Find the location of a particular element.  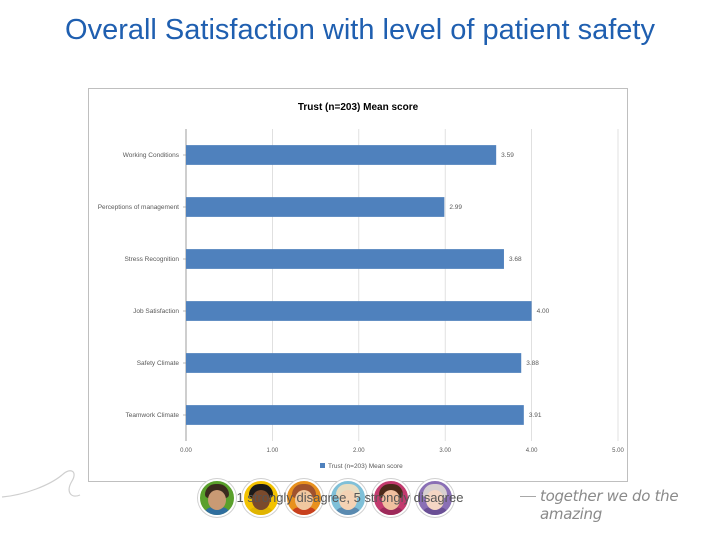

x-tick-label: 5.00 is located at coordinates (618, 451).